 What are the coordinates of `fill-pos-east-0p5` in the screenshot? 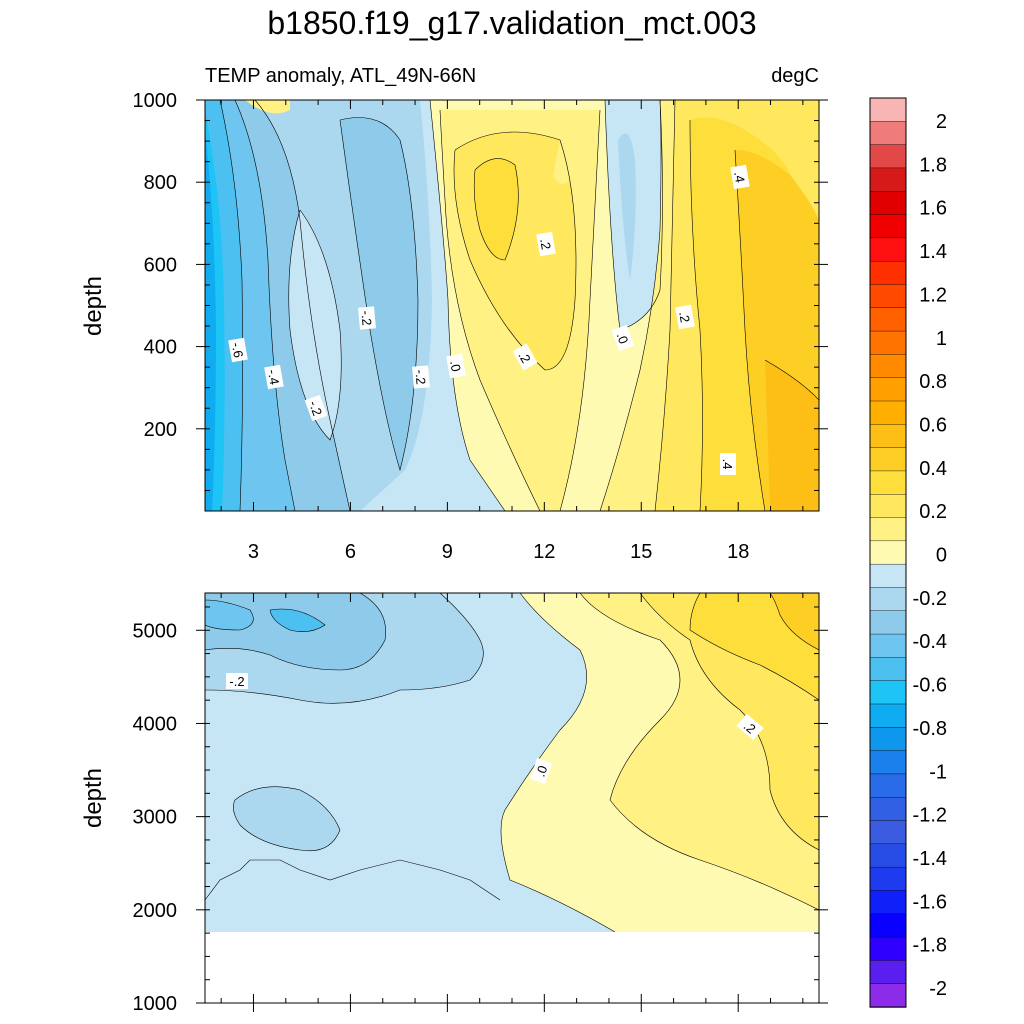 It's located at (792, 435).